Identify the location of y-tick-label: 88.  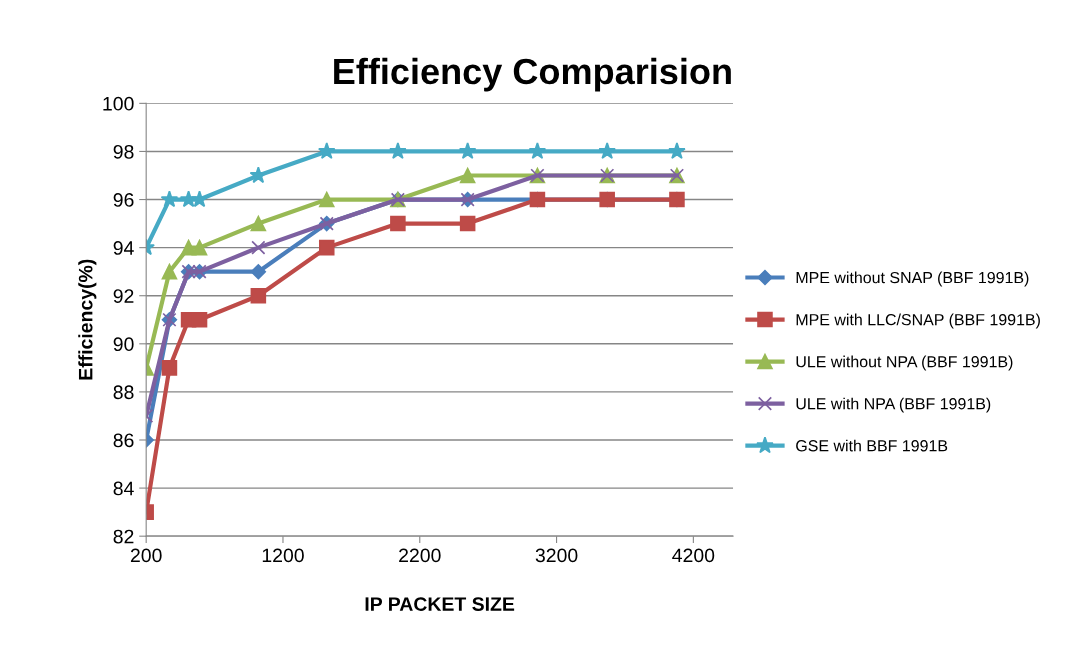
(123, 392).